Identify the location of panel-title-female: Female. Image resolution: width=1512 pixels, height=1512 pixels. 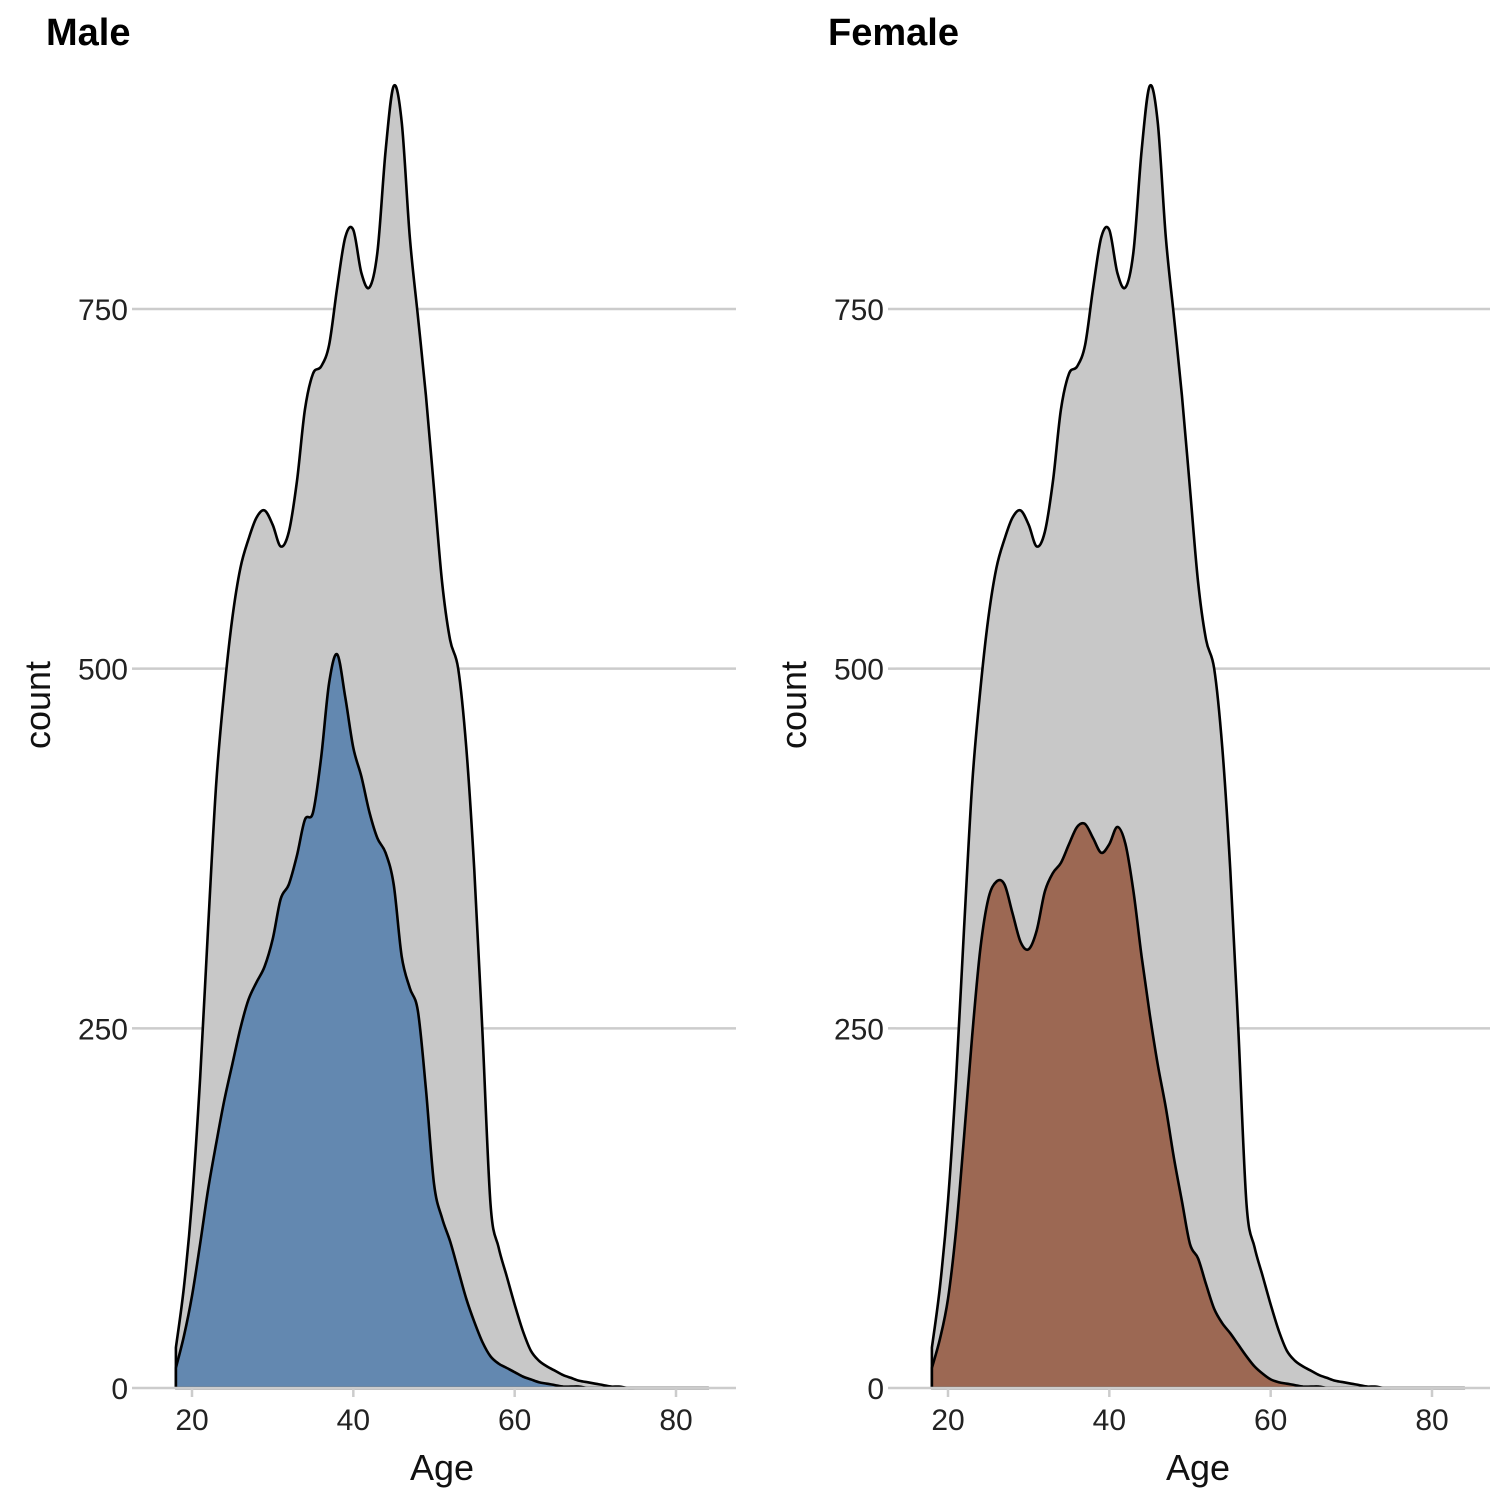
(893, 33).